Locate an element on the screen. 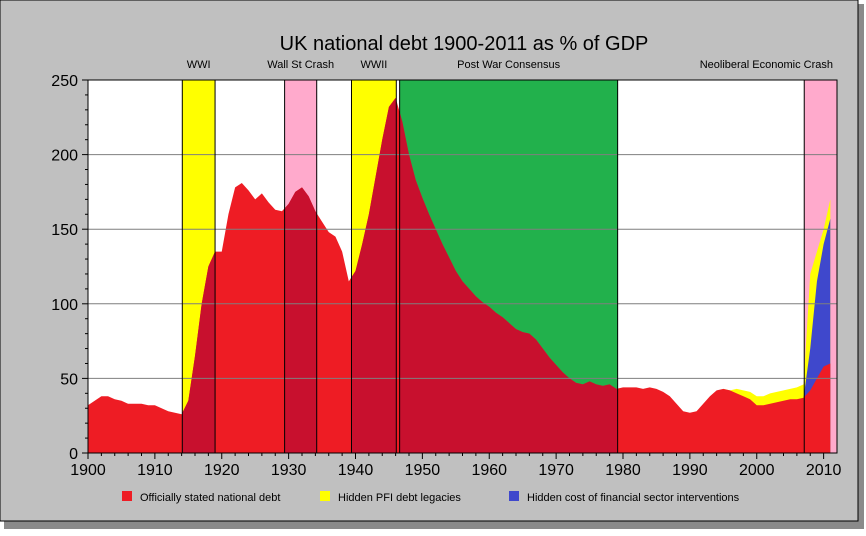 Image resolution: width=866 pixels, height=536 pixels. y-tick-label-50: 50 is located at coordinates (69, 379).